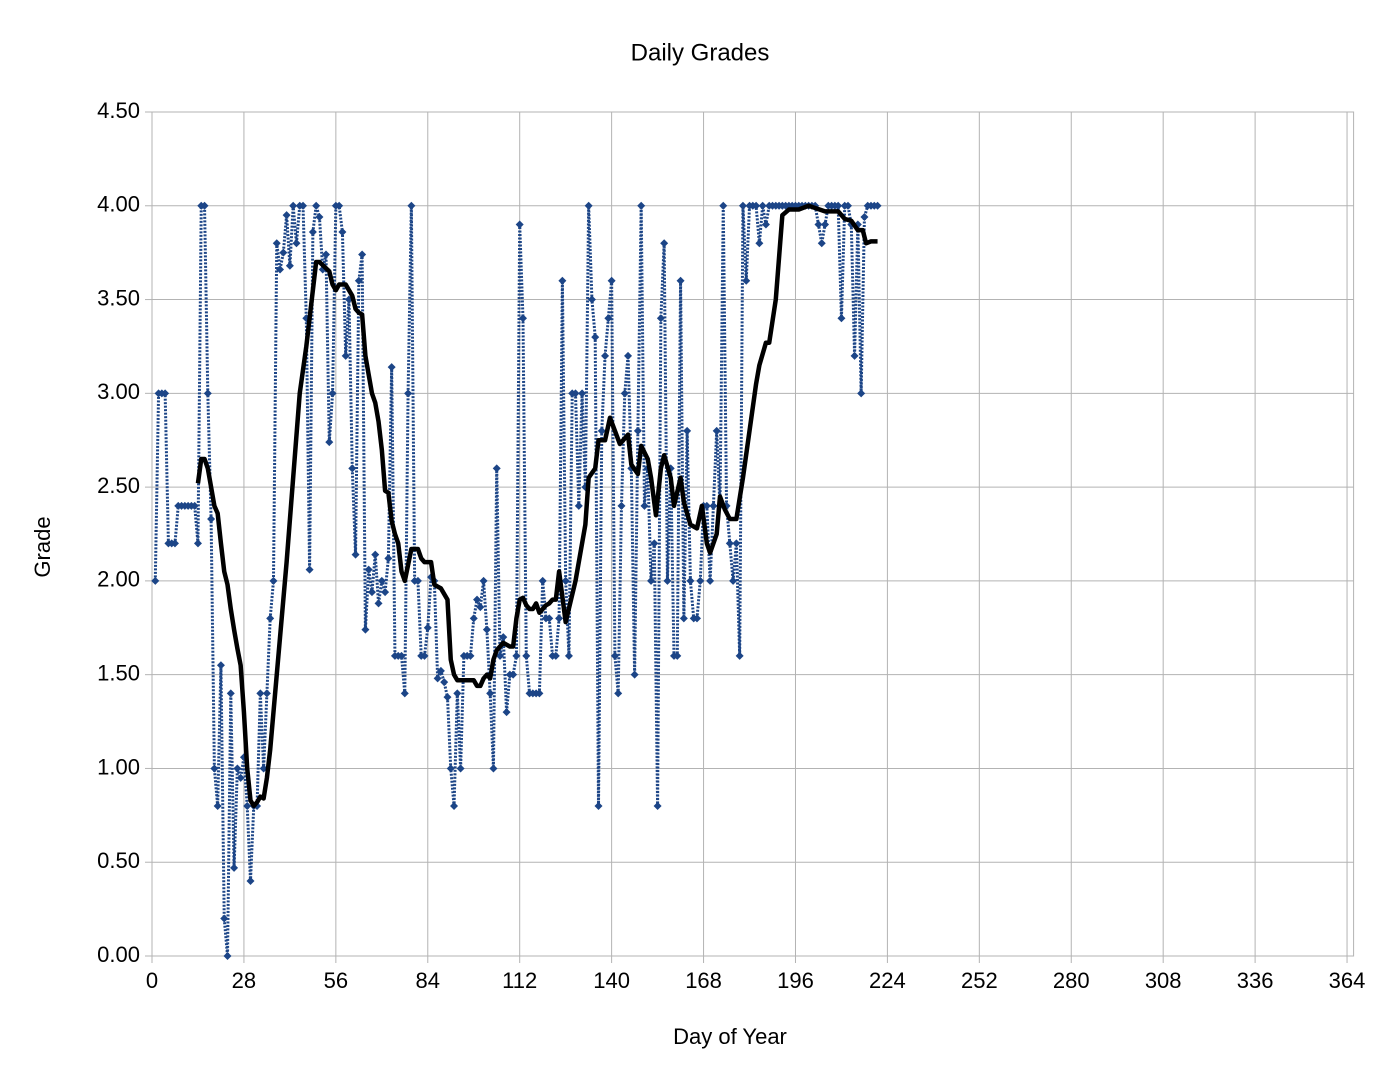 The image size is (1397, 1080). What do you see at coordinates (700, 52) in the screenshot?
I see `chart-title: Daily Grades` at bounding box center [700, 52].